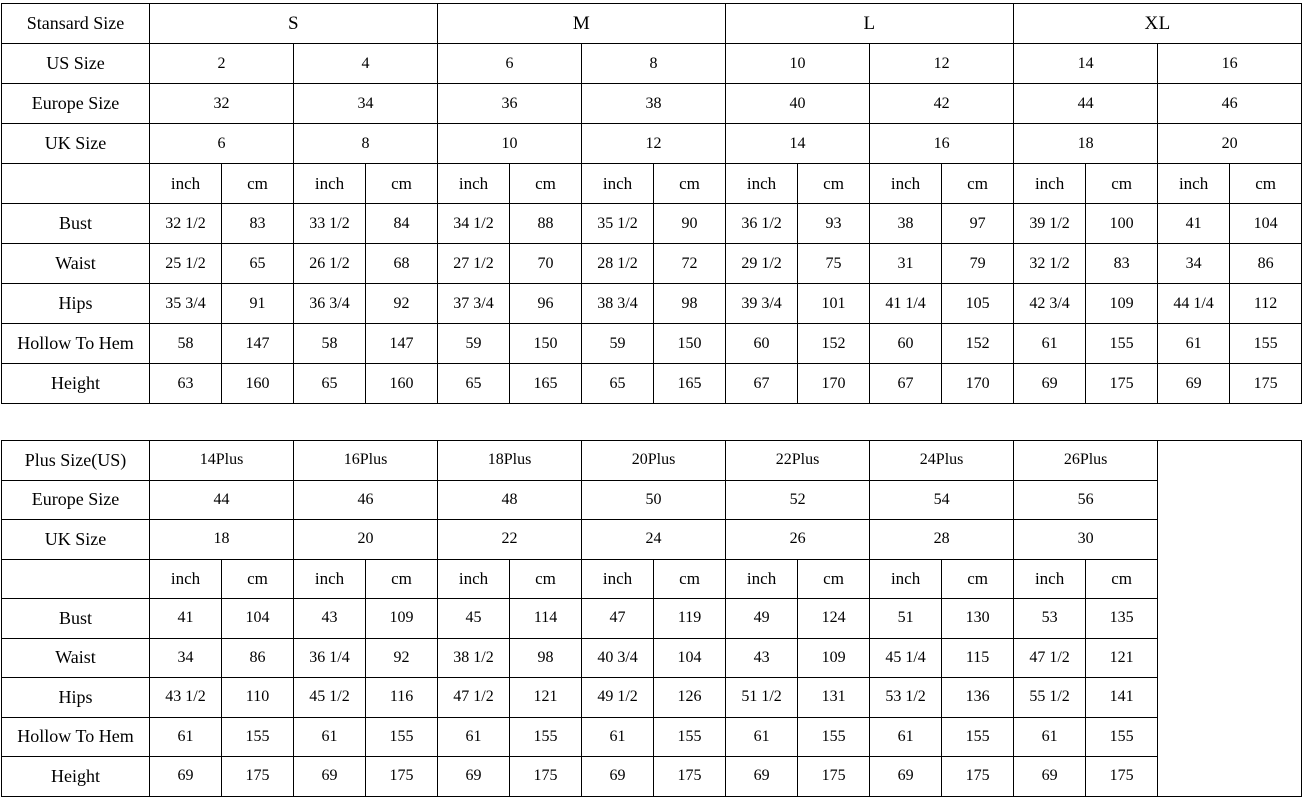 The image size is (1302, 802). I want to click on table-row: UK Size 18 20 22 24 26 28 30, so click(651, 539).